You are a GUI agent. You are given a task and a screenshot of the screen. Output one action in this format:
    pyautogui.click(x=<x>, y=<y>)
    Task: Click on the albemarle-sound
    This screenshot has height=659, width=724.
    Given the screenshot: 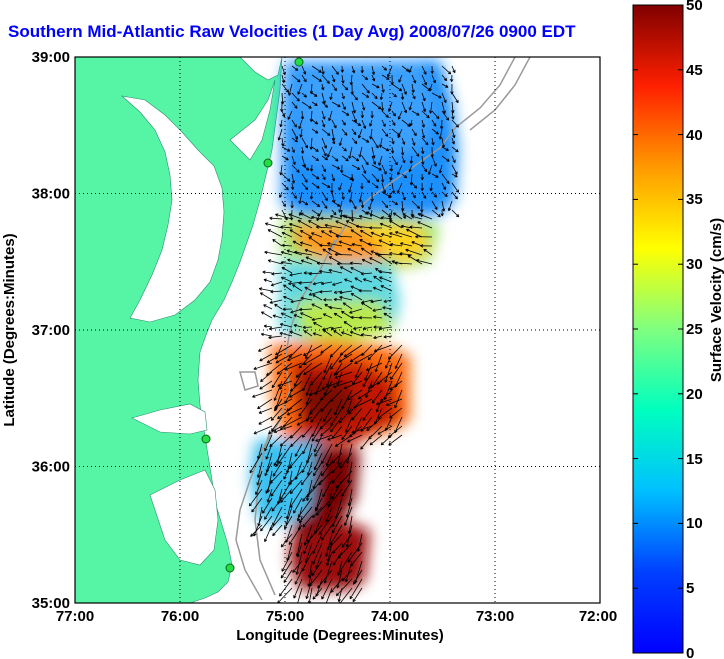 What is the action you would take?
    pyautogui.click(x=169, y=419)
    